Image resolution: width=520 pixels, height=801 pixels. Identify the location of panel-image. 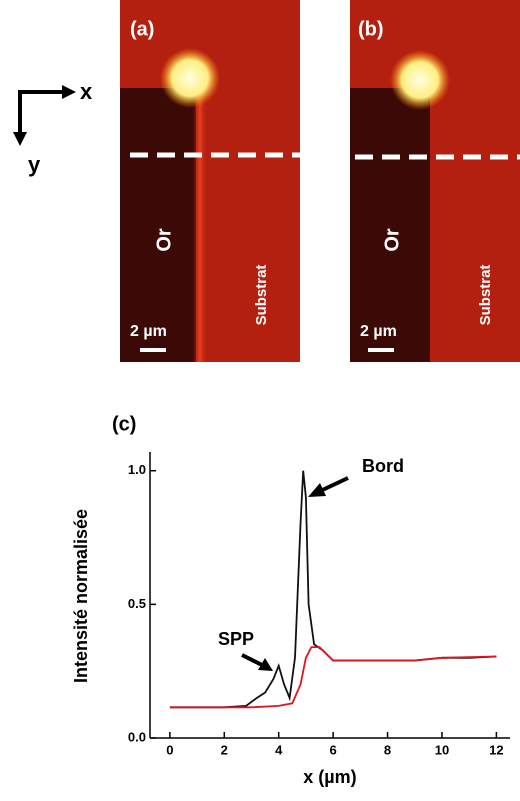
(435, 181).